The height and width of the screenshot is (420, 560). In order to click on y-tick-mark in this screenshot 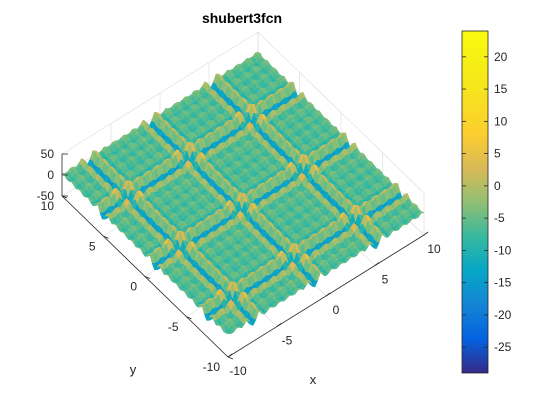, I will do `click(230, 358)`.